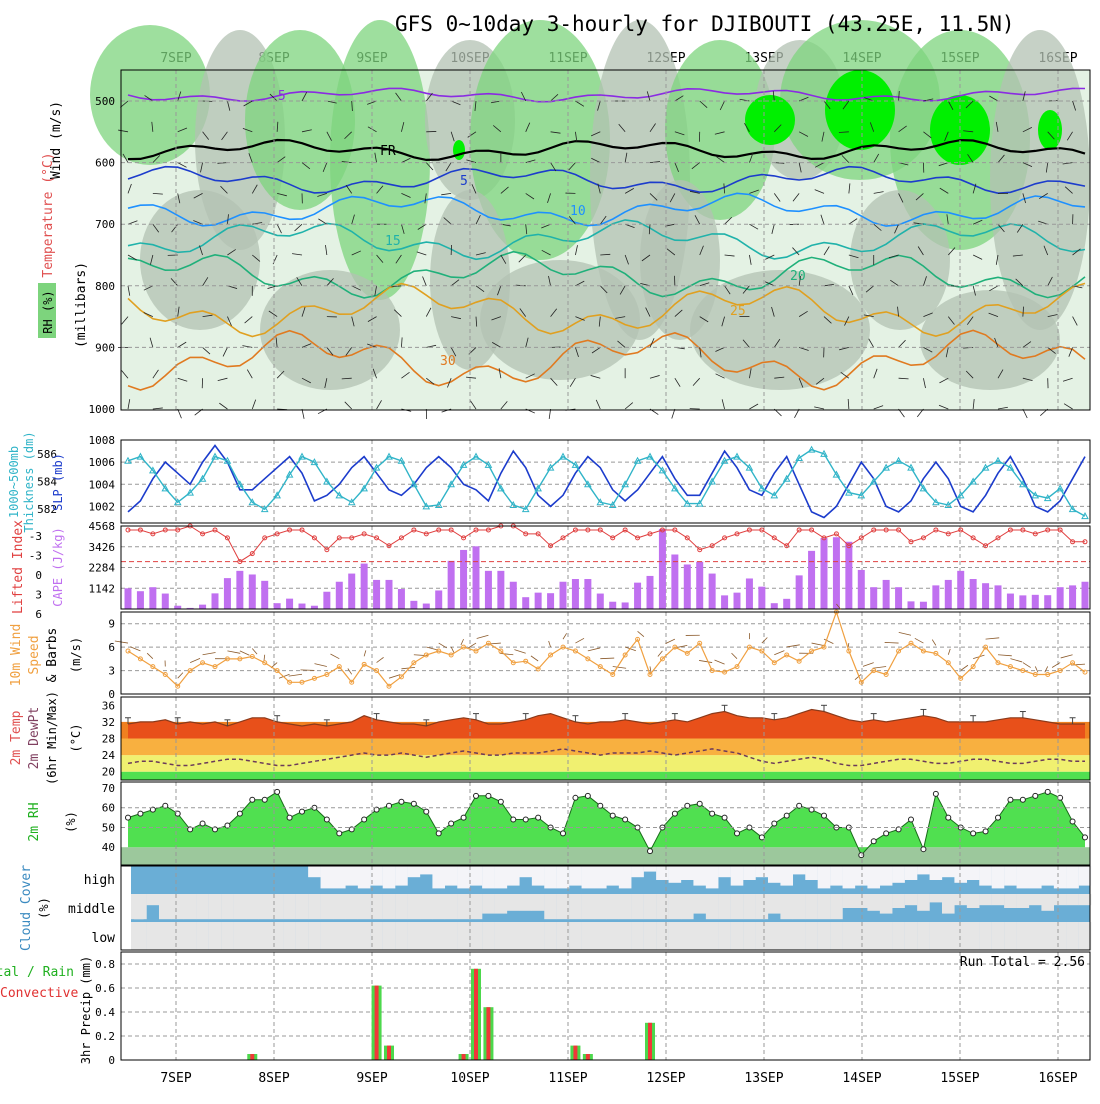  What do you see at coordinates (105, 224) in the screenshot?
I see `pressure-tick: 700` at bounding box center [105, 224].